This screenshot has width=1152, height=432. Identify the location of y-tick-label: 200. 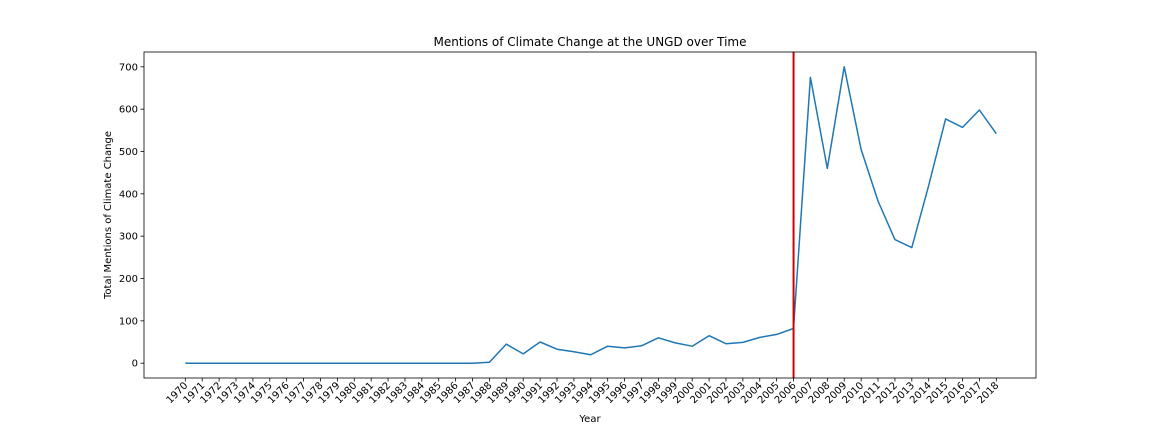
(128, 279).